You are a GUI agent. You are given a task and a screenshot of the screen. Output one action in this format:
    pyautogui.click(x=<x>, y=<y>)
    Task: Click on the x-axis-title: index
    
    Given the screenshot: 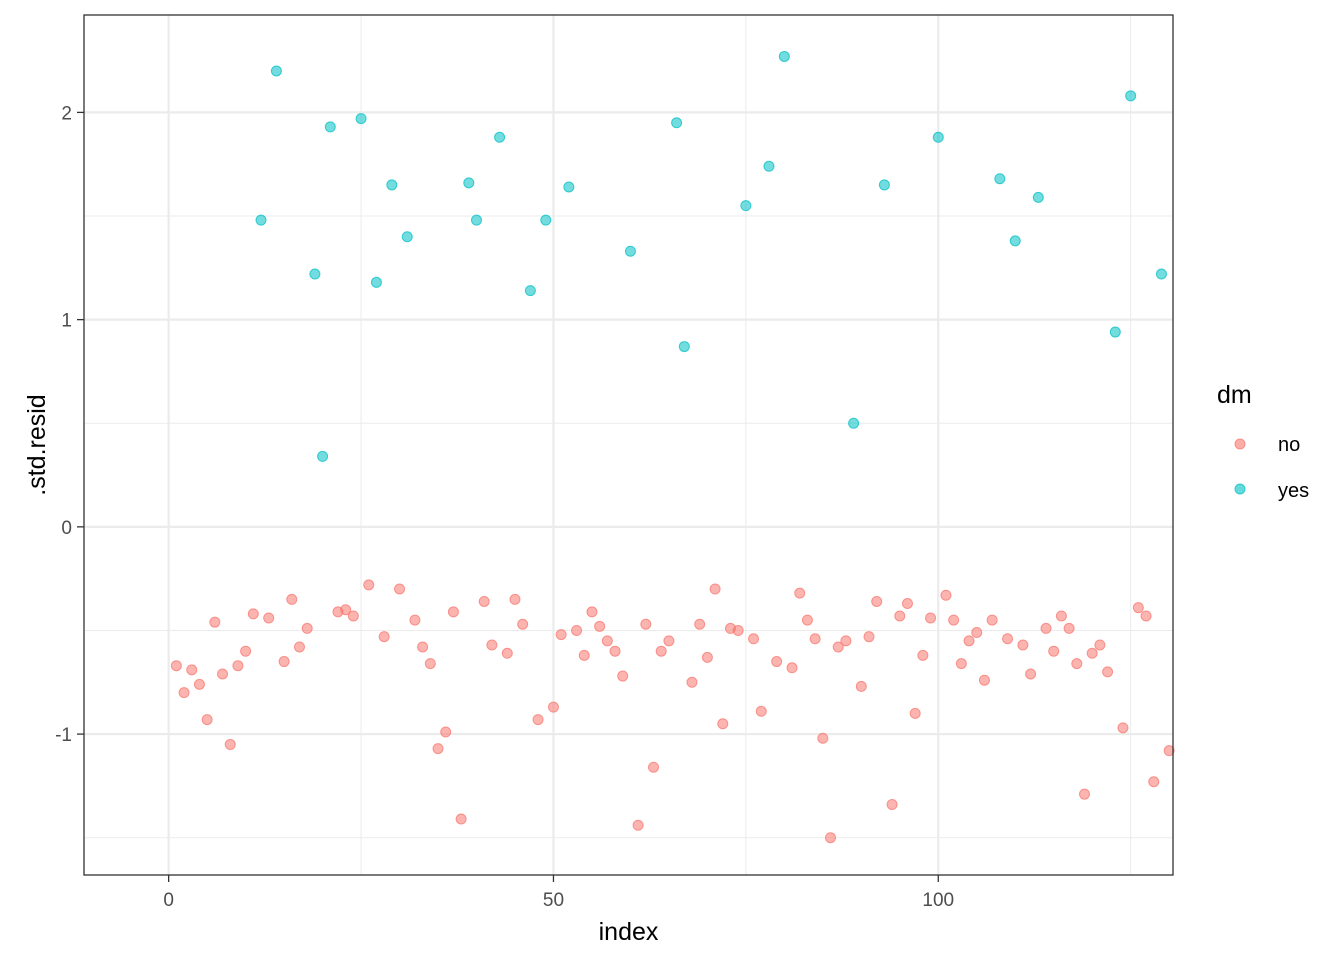 What is the action you would take?
    pyautogui.click(x=629, y=932)
    